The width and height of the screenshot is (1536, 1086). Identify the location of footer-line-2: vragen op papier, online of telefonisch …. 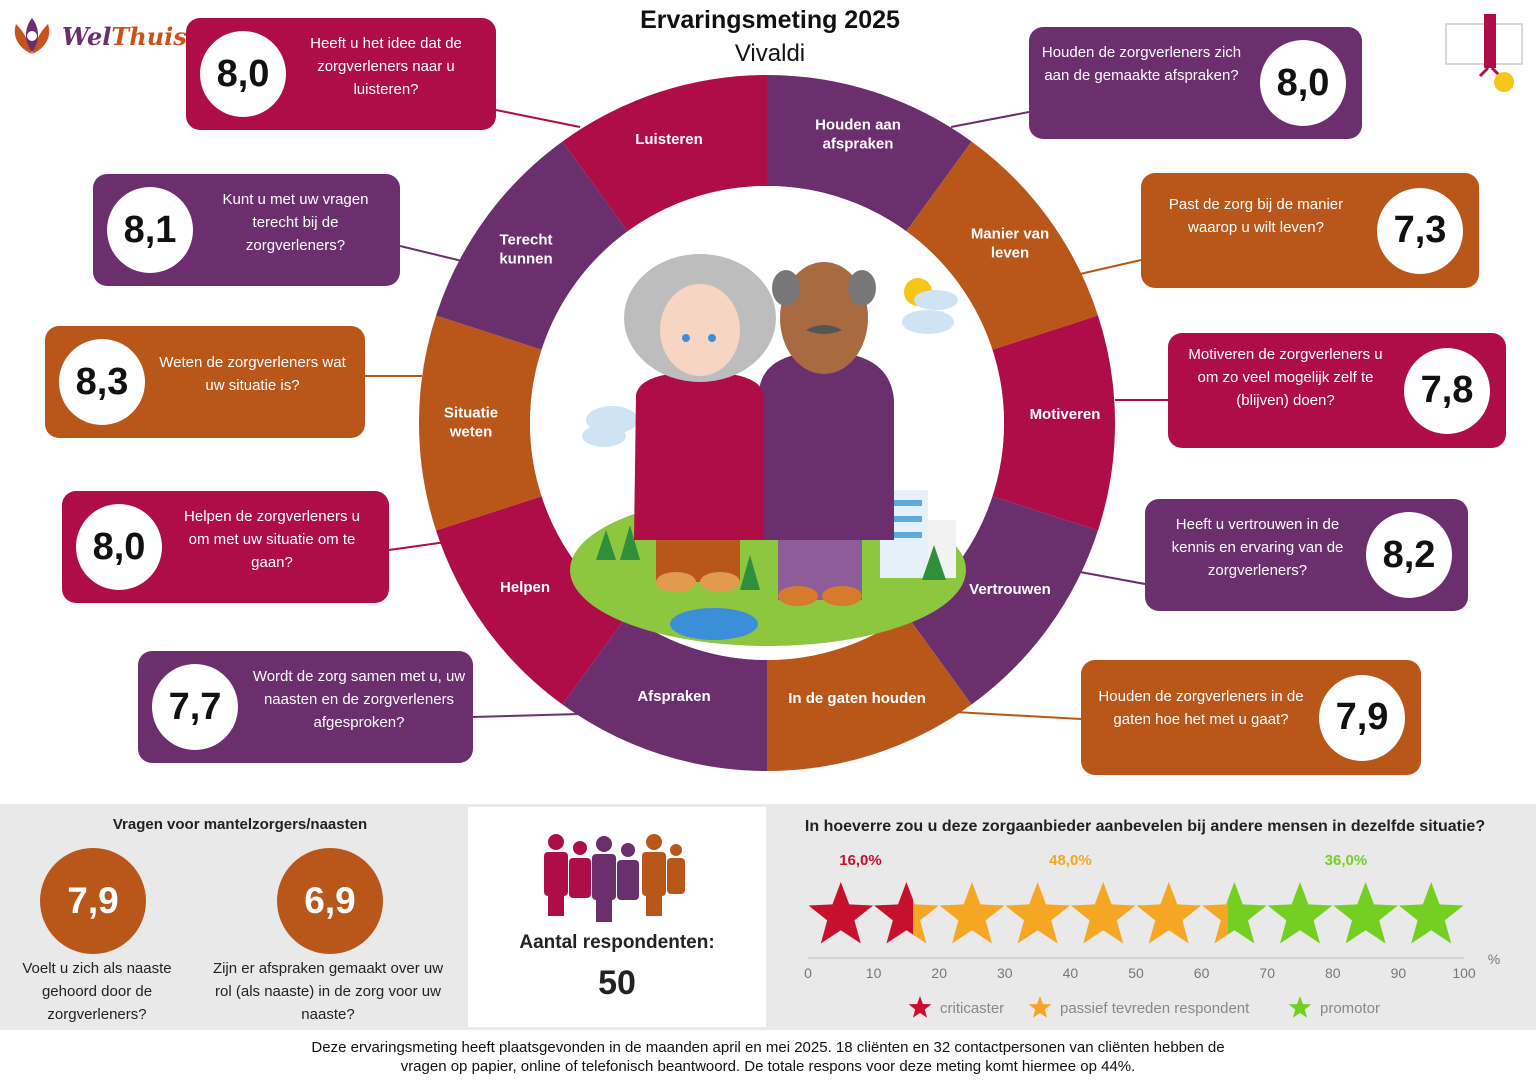
(768, 1066).